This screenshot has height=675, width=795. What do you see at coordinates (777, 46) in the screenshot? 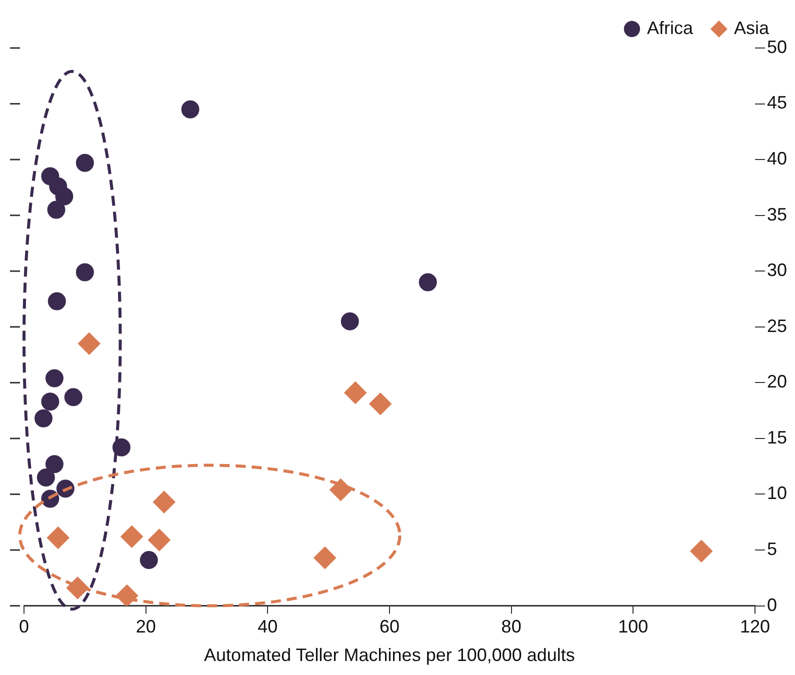
I see `y-tick-label: 50` at bounding box center [777, 46].